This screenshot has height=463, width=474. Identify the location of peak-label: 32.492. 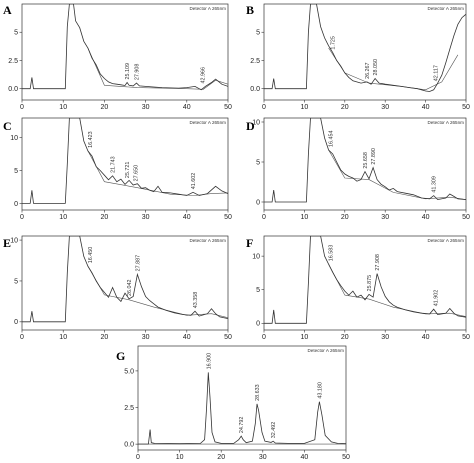
(274, 430).